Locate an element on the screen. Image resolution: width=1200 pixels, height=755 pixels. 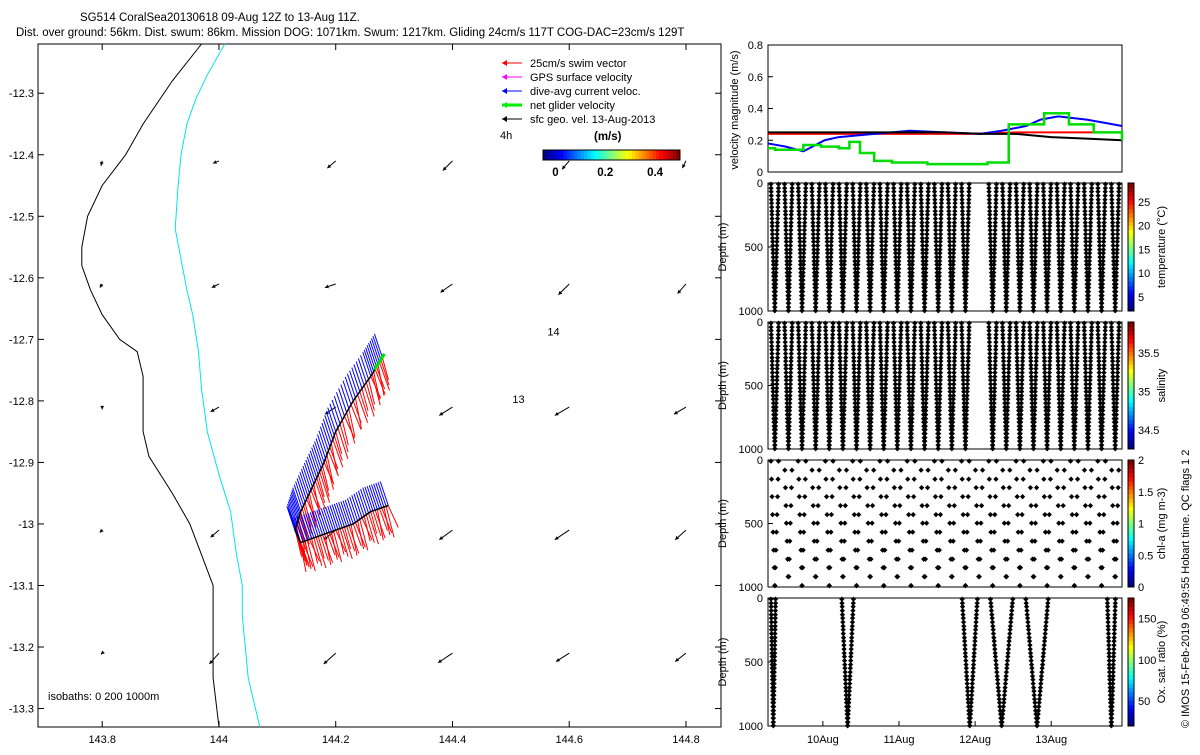
profile-colorbar-tick: 0.5 is located at coordinates (1145, 556).